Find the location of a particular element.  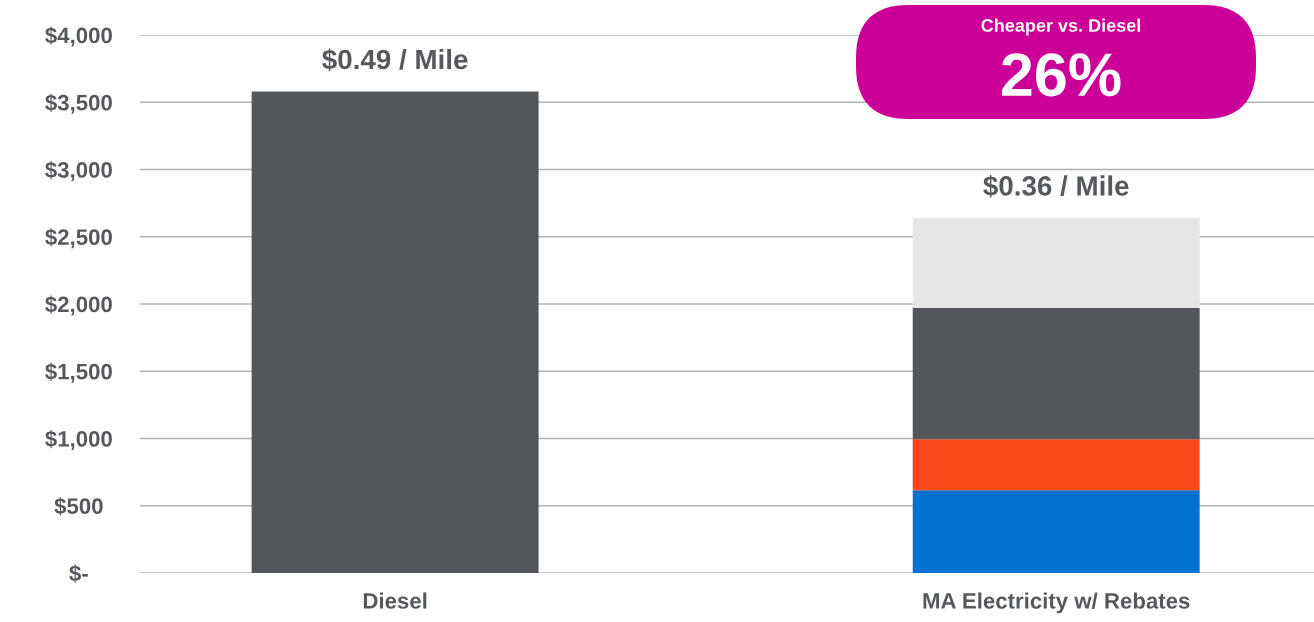

annotation: $0.49 / Mile is located at coordinates (395, 60).